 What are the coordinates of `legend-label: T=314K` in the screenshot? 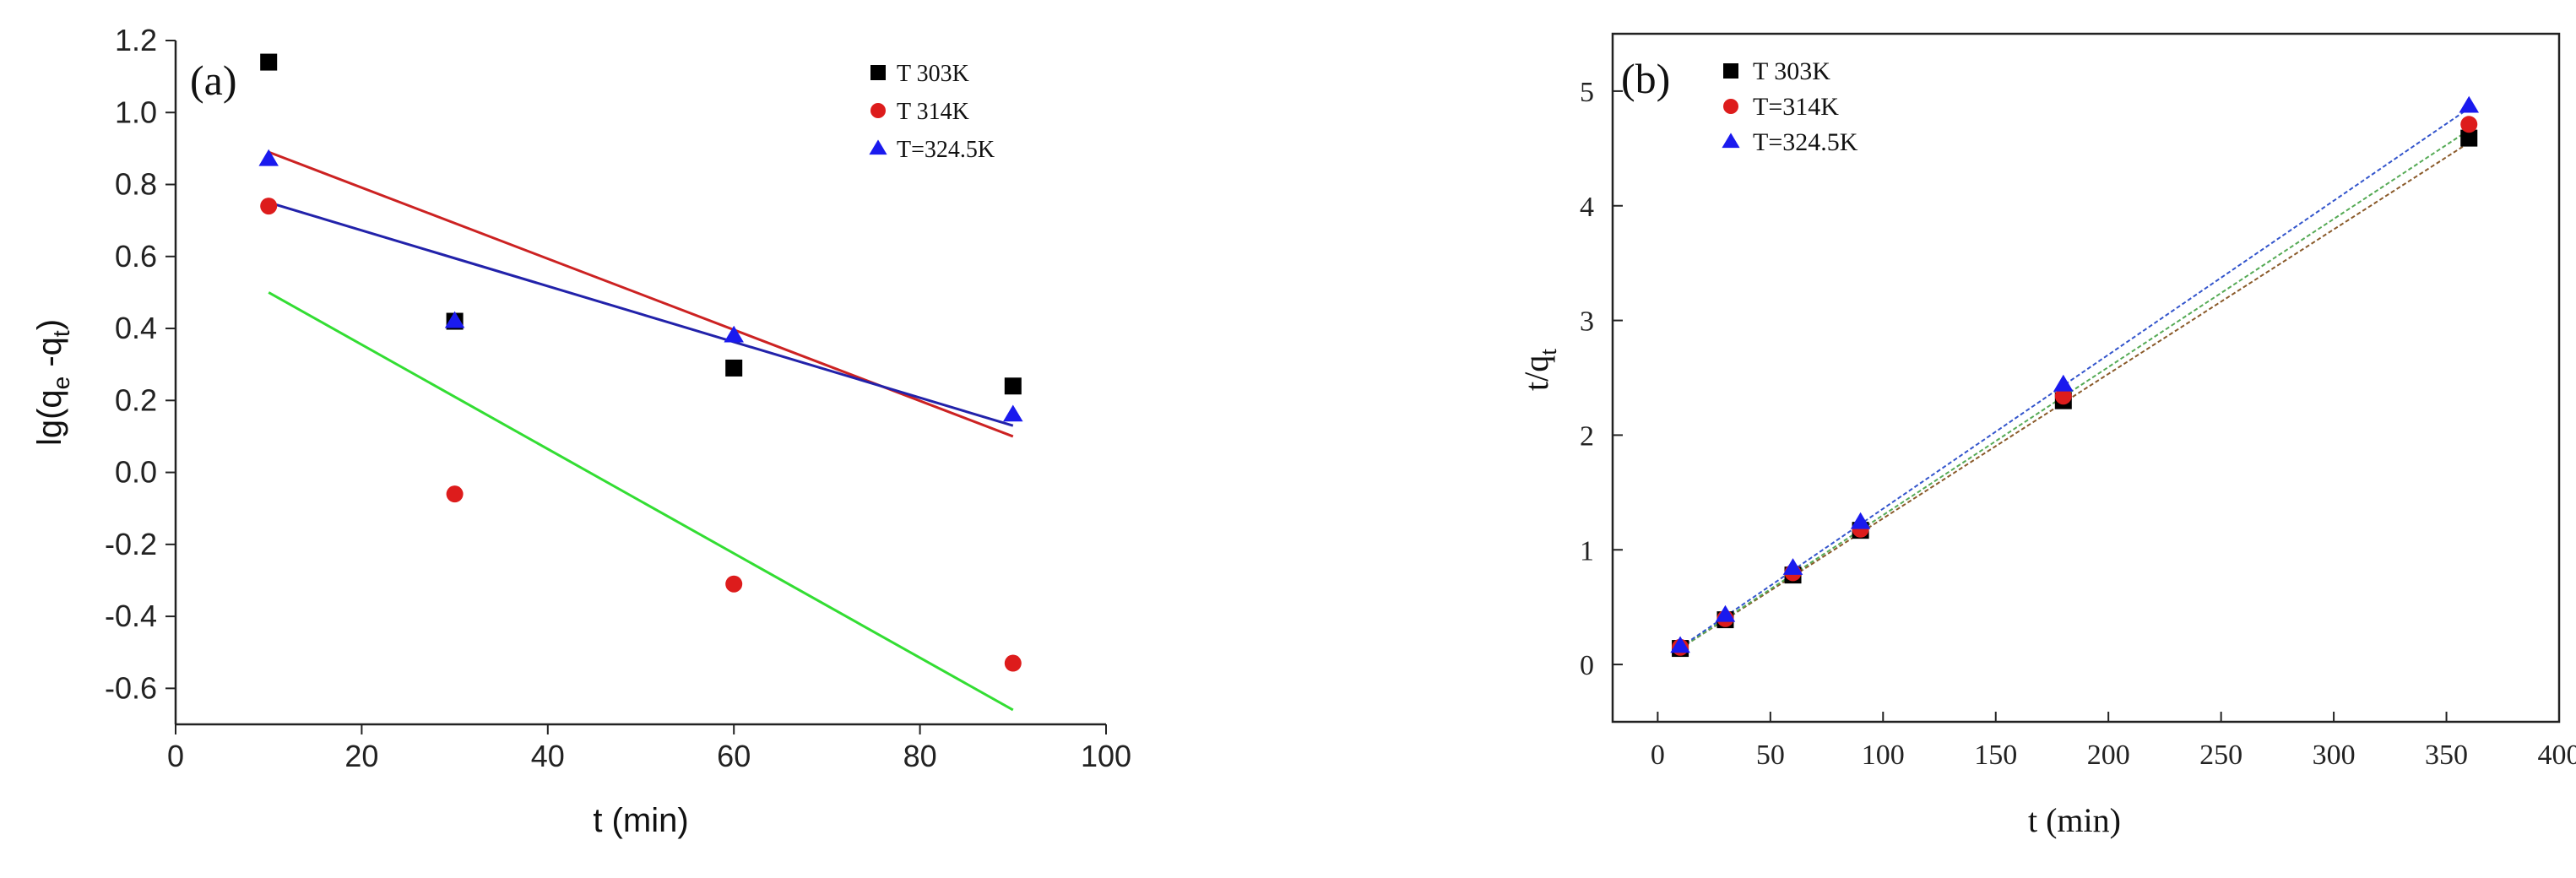 It's located at (1796, 107).